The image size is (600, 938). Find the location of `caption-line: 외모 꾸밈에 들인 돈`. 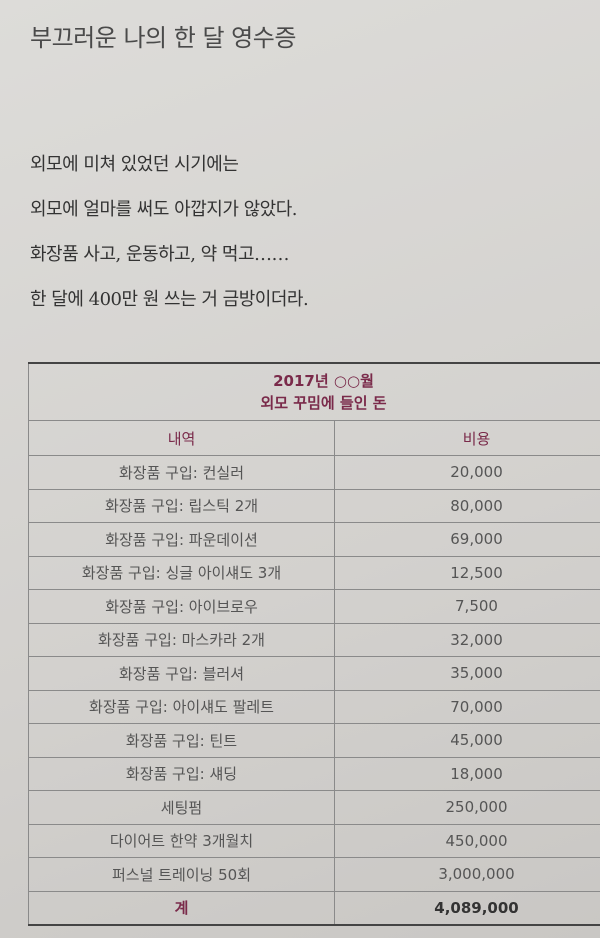

caption-line: 외모 꾸밈에 들인 돈 is located at coordinates (323, 403).